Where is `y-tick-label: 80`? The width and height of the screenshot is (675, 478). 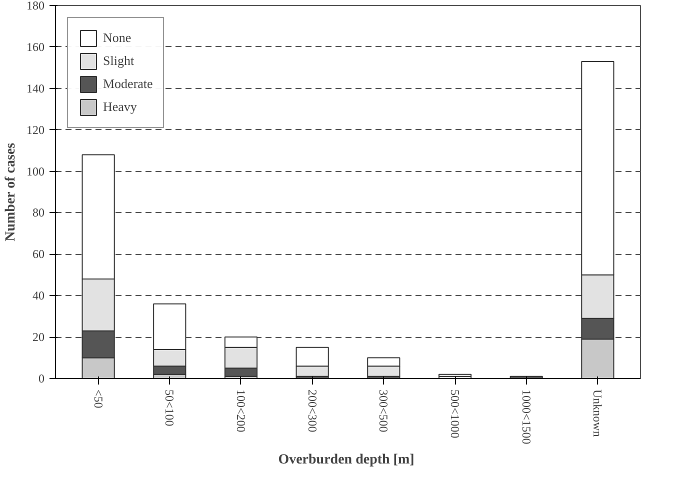 y-tick-label: 80 is located at coordinates (38, 213).